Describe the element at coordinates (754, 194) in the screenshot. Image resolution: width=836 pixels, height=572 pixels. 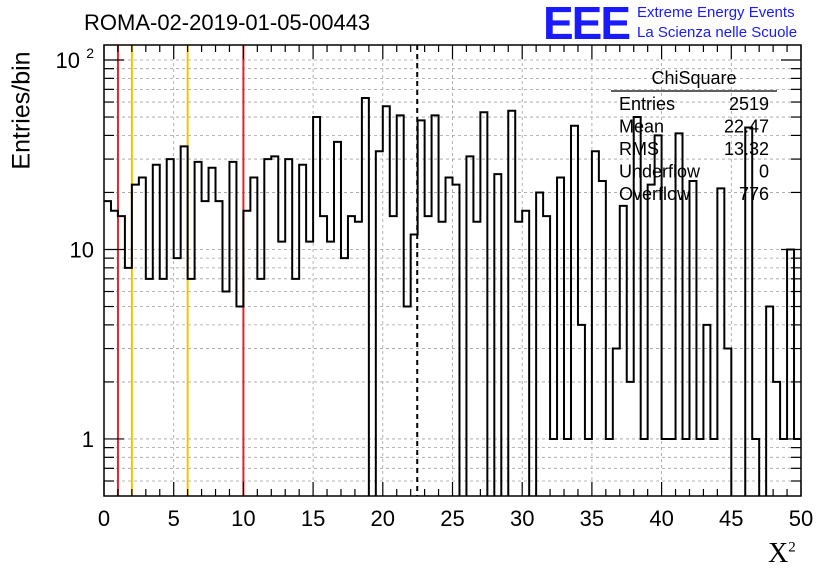
I see `stats-row-value: 776` at that location.